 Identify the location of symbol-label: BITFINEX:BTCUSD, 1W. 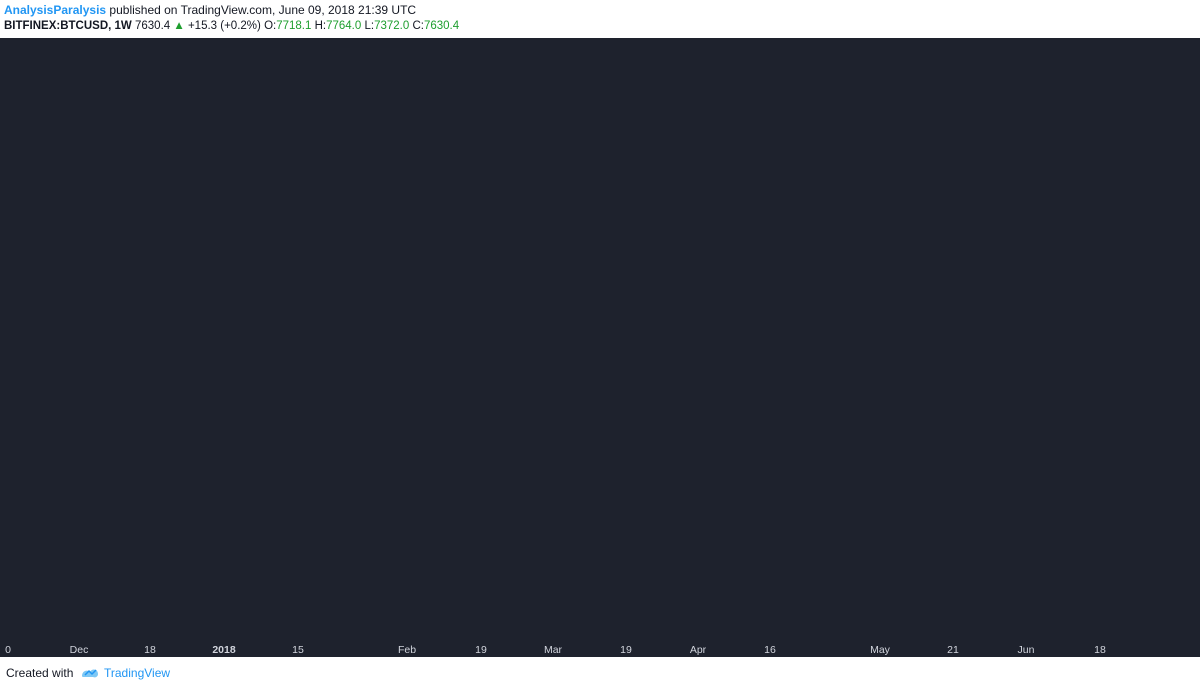
(68, 26).